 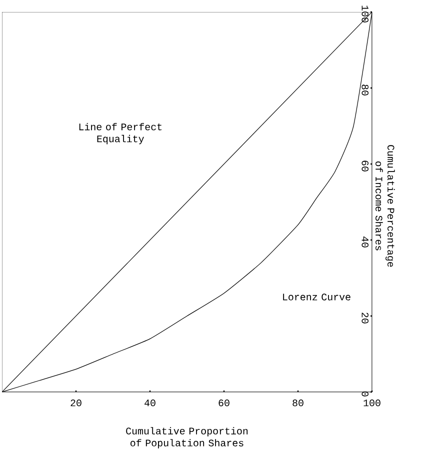 What do you see at coordinates (385, 206) in the screenshot?
I see `y-axis-title: Cumulative Percentage of Income Shares` at bounding box center [385, 206].